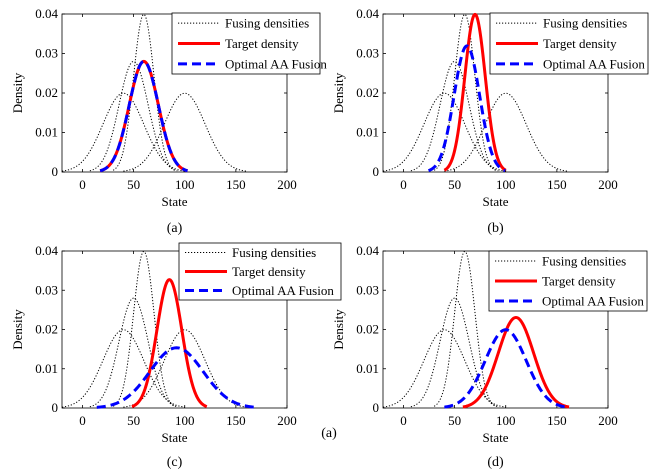 Image resolution: width=654 pixels, height=469 pixels. What do you see at coordinates (495, 462) in the screenshot?
I see `panel-label: (d)` at bounding box center [495, 462].